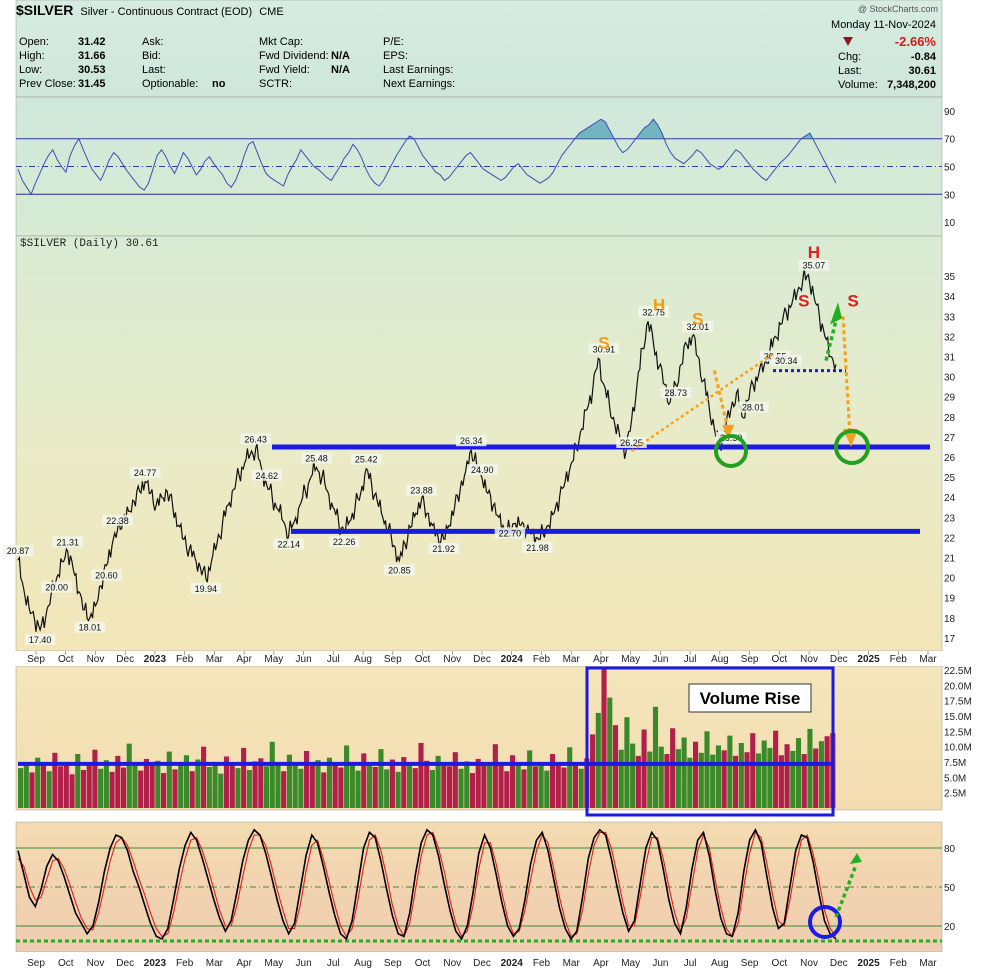 This screenshot has width=990, height=970. Describe the element at coordinates (950, 498) in the screenshot. I see `price-tick-label: 24` at that location.